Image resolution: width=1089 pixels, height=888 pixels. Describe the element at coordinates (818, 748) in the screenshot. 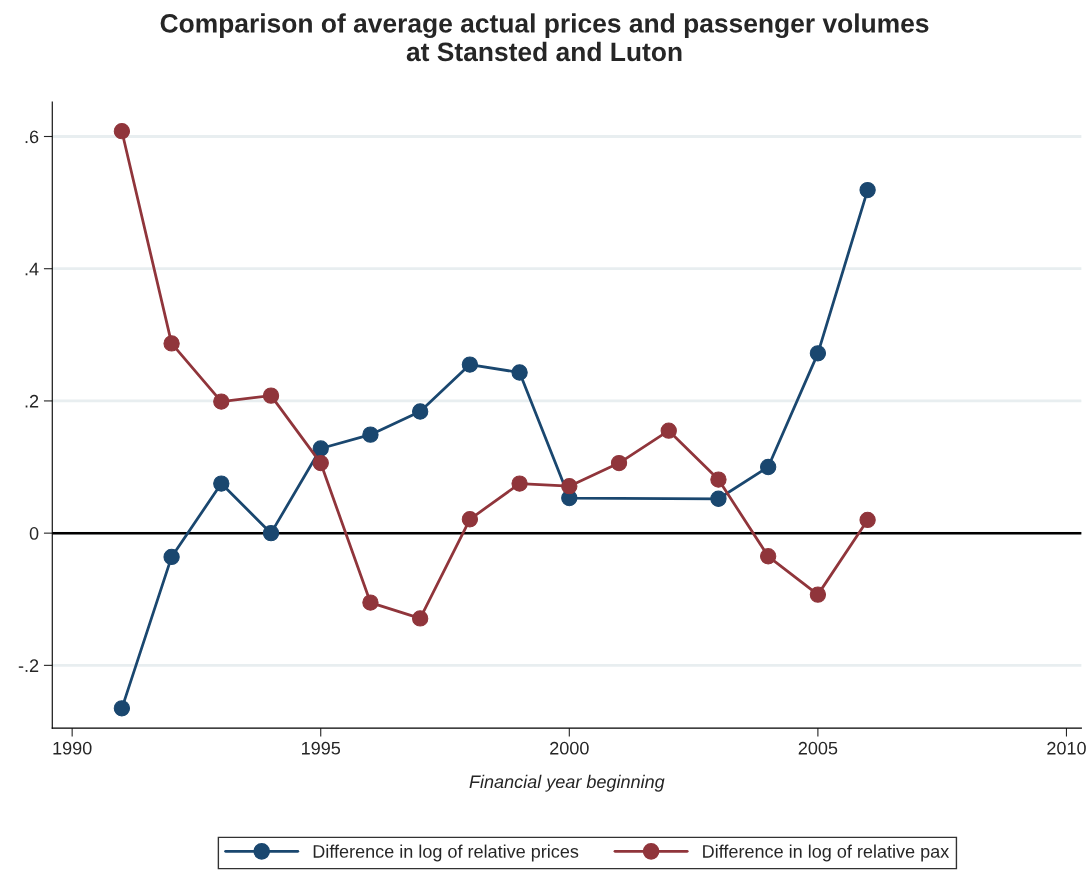

I see `x-tick-label: 2005` at that location.